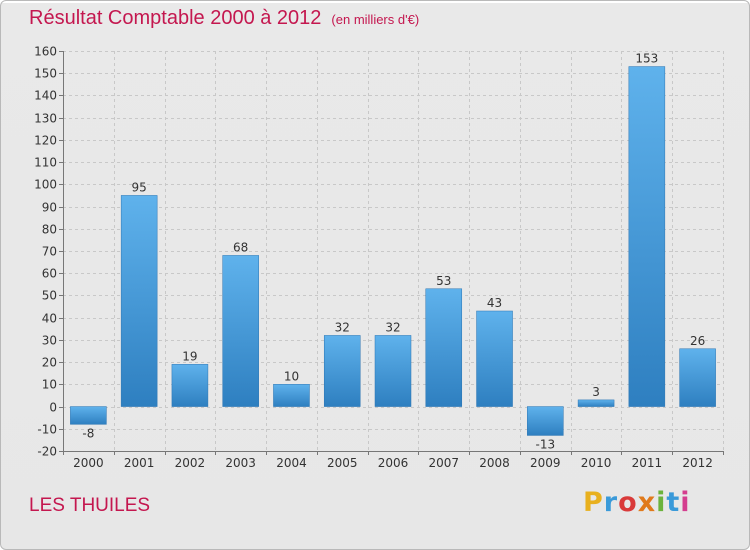 The height and width of the screenshot is (550, 750). Describe the element at coordinates (647, 502) in the screenshot. I see `logo-letter: x` at that location.